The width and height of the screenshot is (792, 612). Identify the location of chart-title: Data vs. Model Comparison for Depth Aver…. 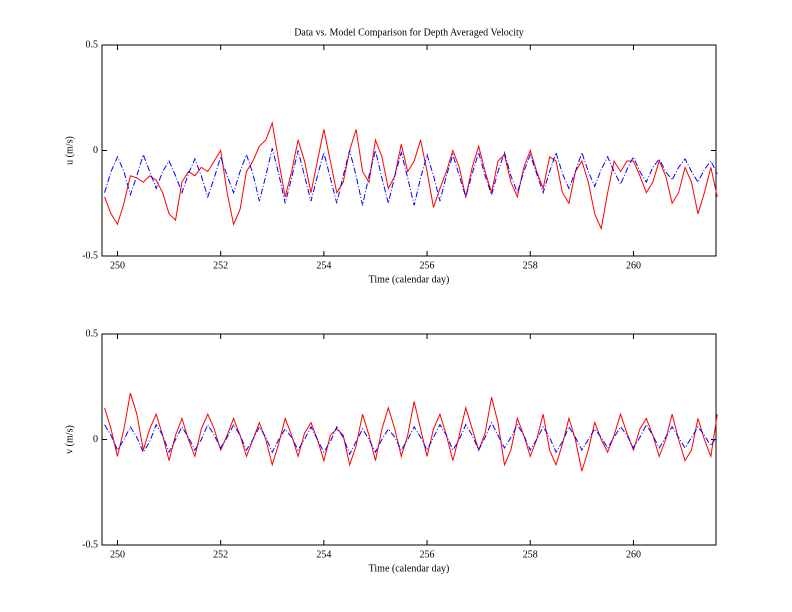
(409, 32).